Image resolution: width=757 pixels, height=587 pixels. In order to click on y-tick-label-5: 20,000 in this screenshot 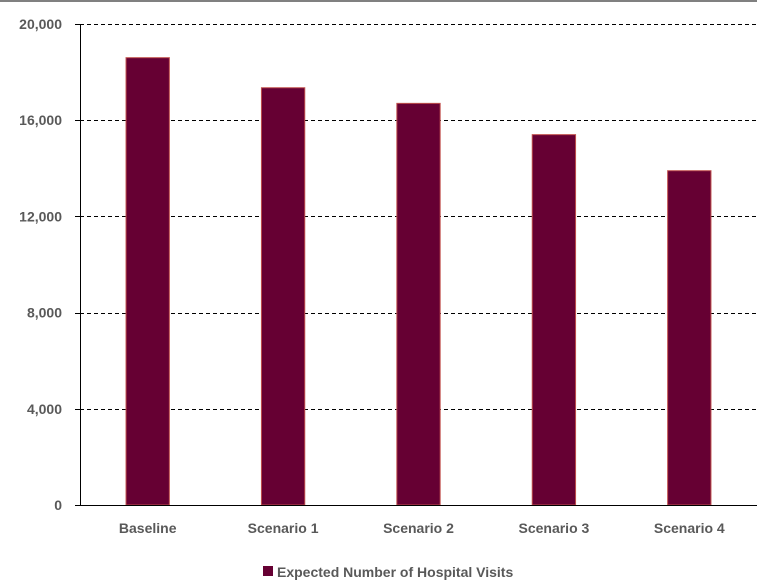, I will do `click(40, 24)`.